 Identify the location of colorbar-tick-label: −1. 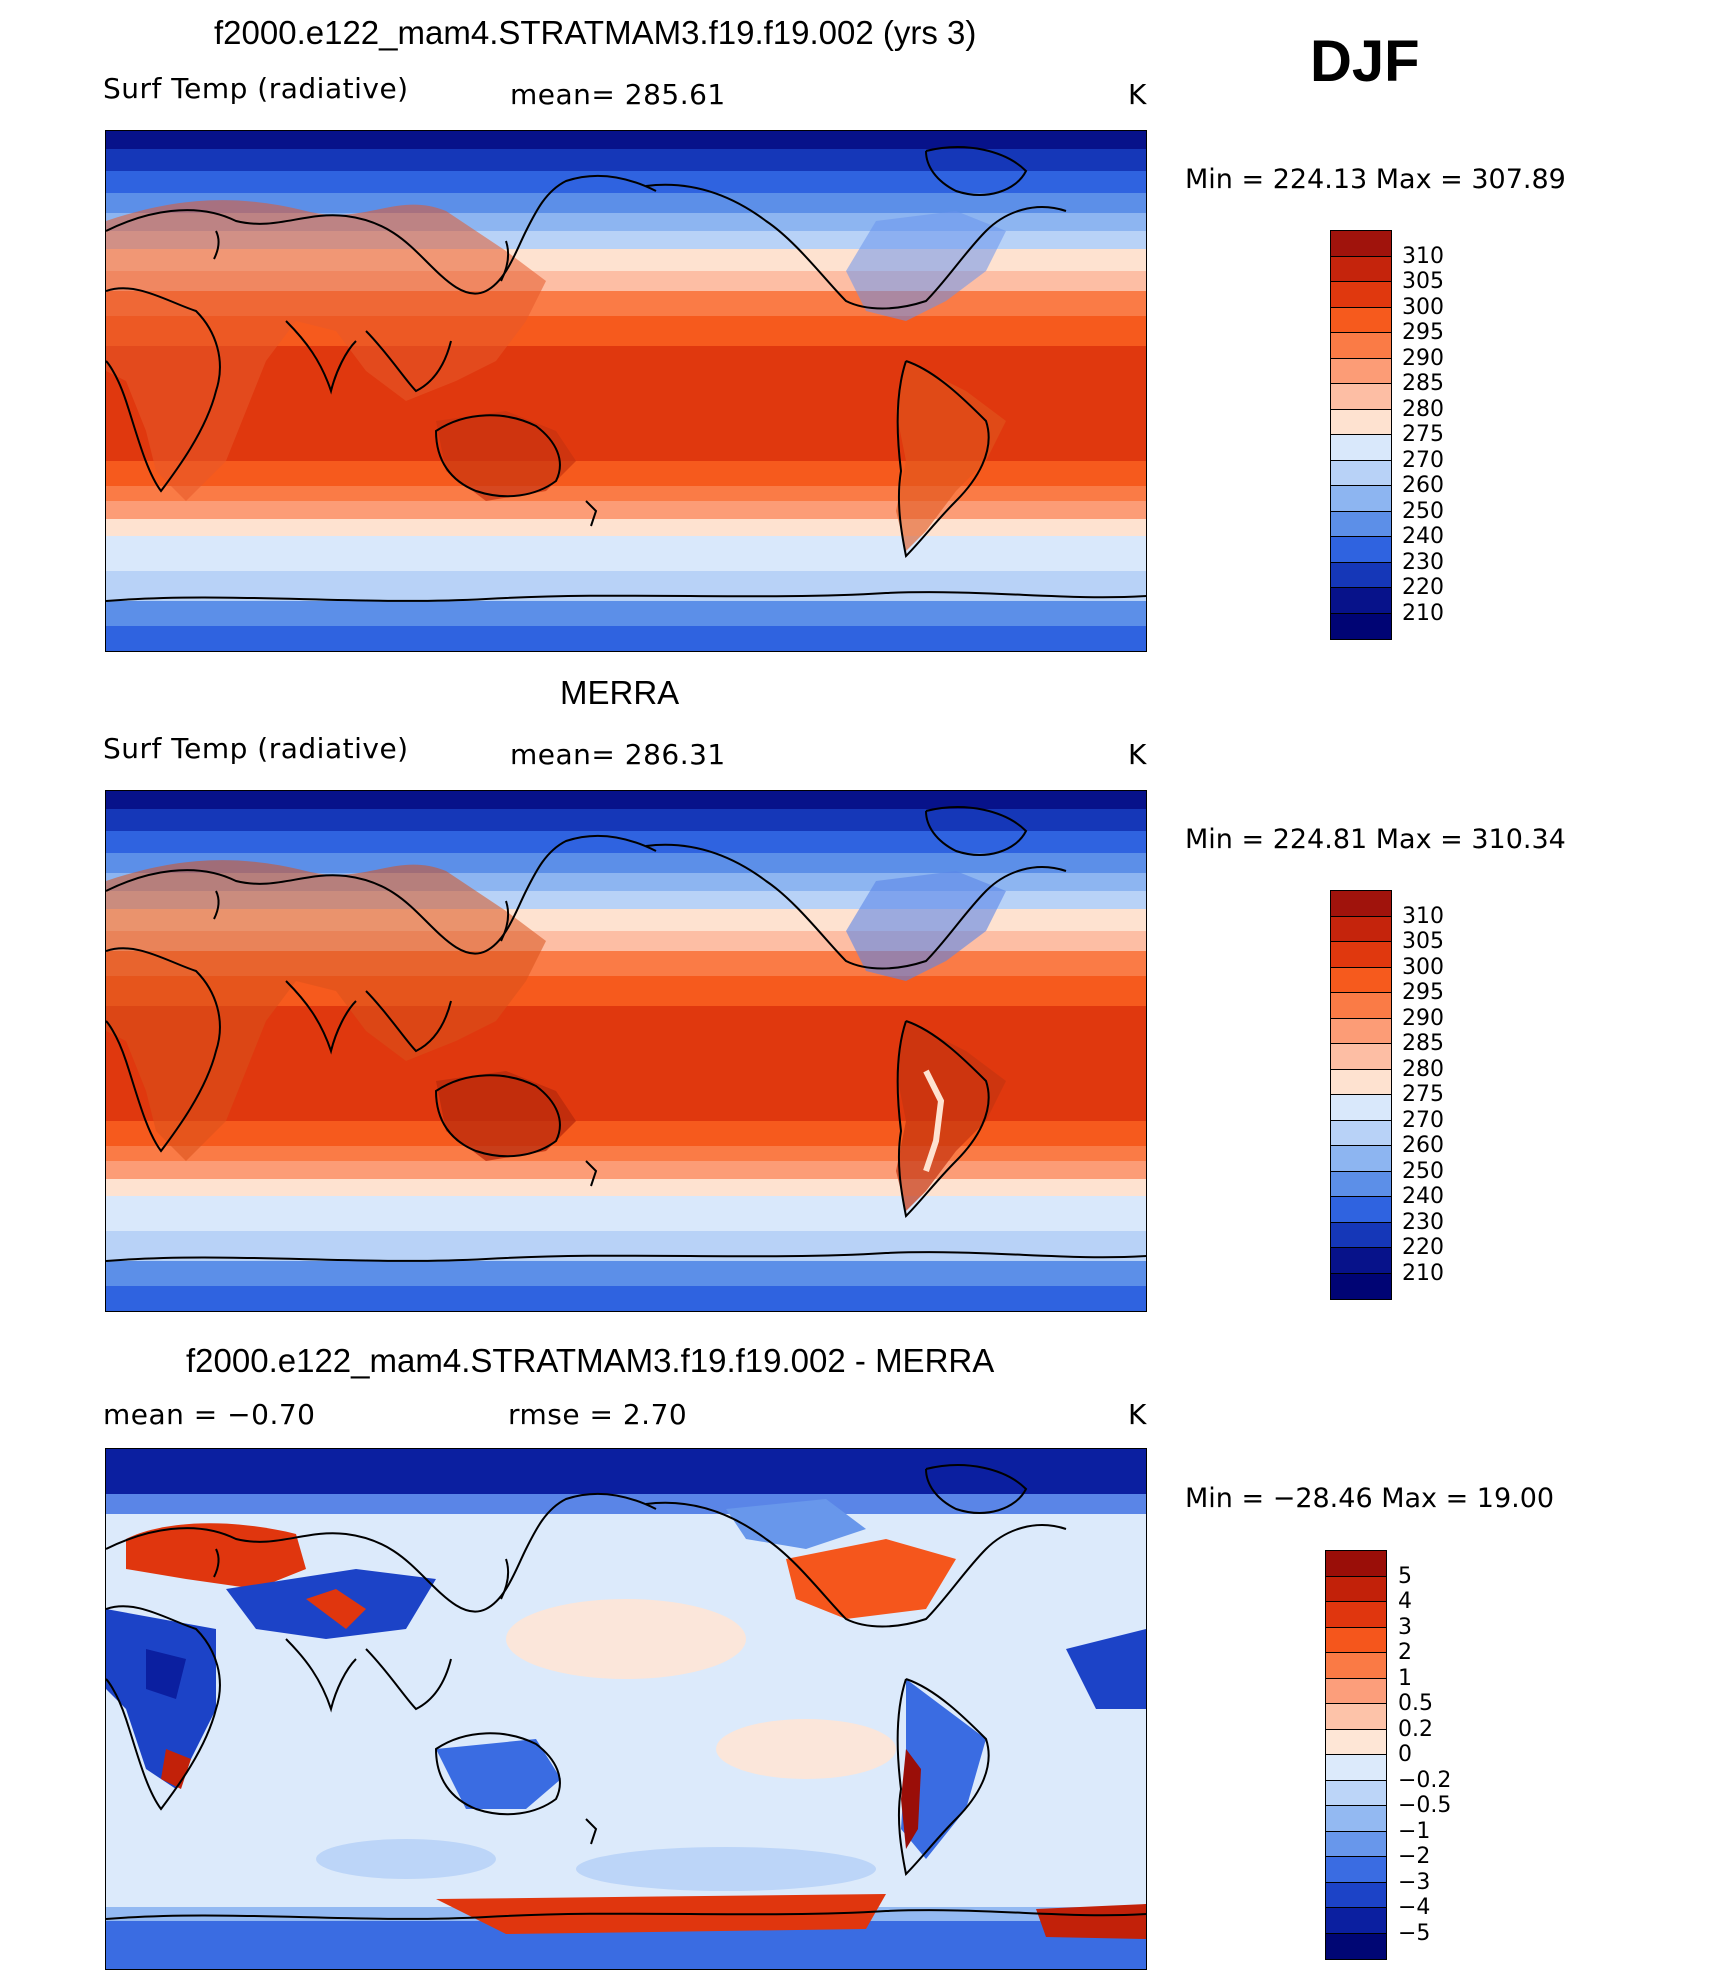
(1414, 1831).